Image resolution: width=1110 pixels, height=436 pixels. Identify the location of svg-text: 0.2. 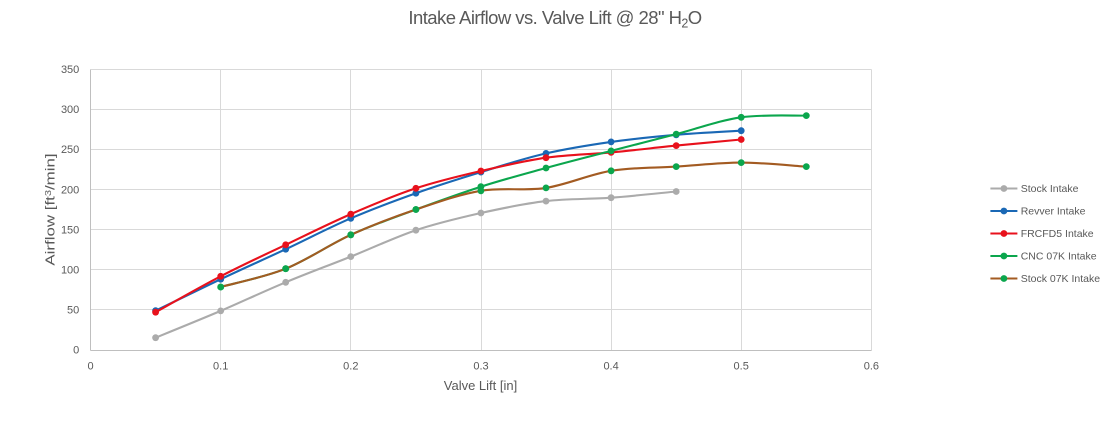
(350, 366).